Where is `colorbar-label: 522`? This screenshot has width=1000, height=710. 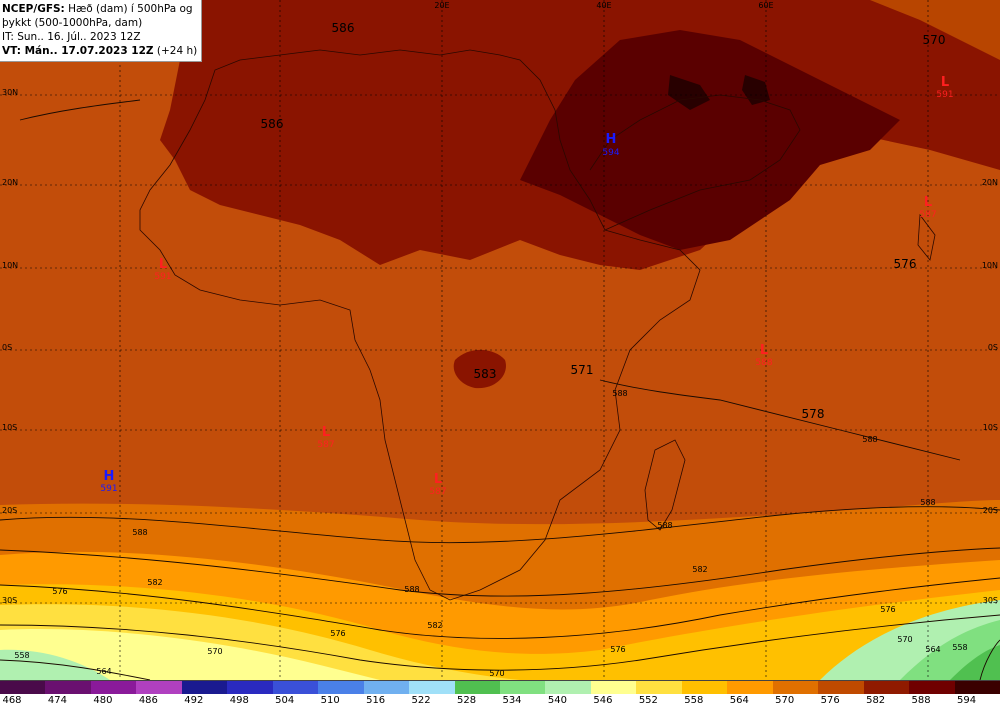 colorbar-label: 522 is located at coordinates (421, 700).